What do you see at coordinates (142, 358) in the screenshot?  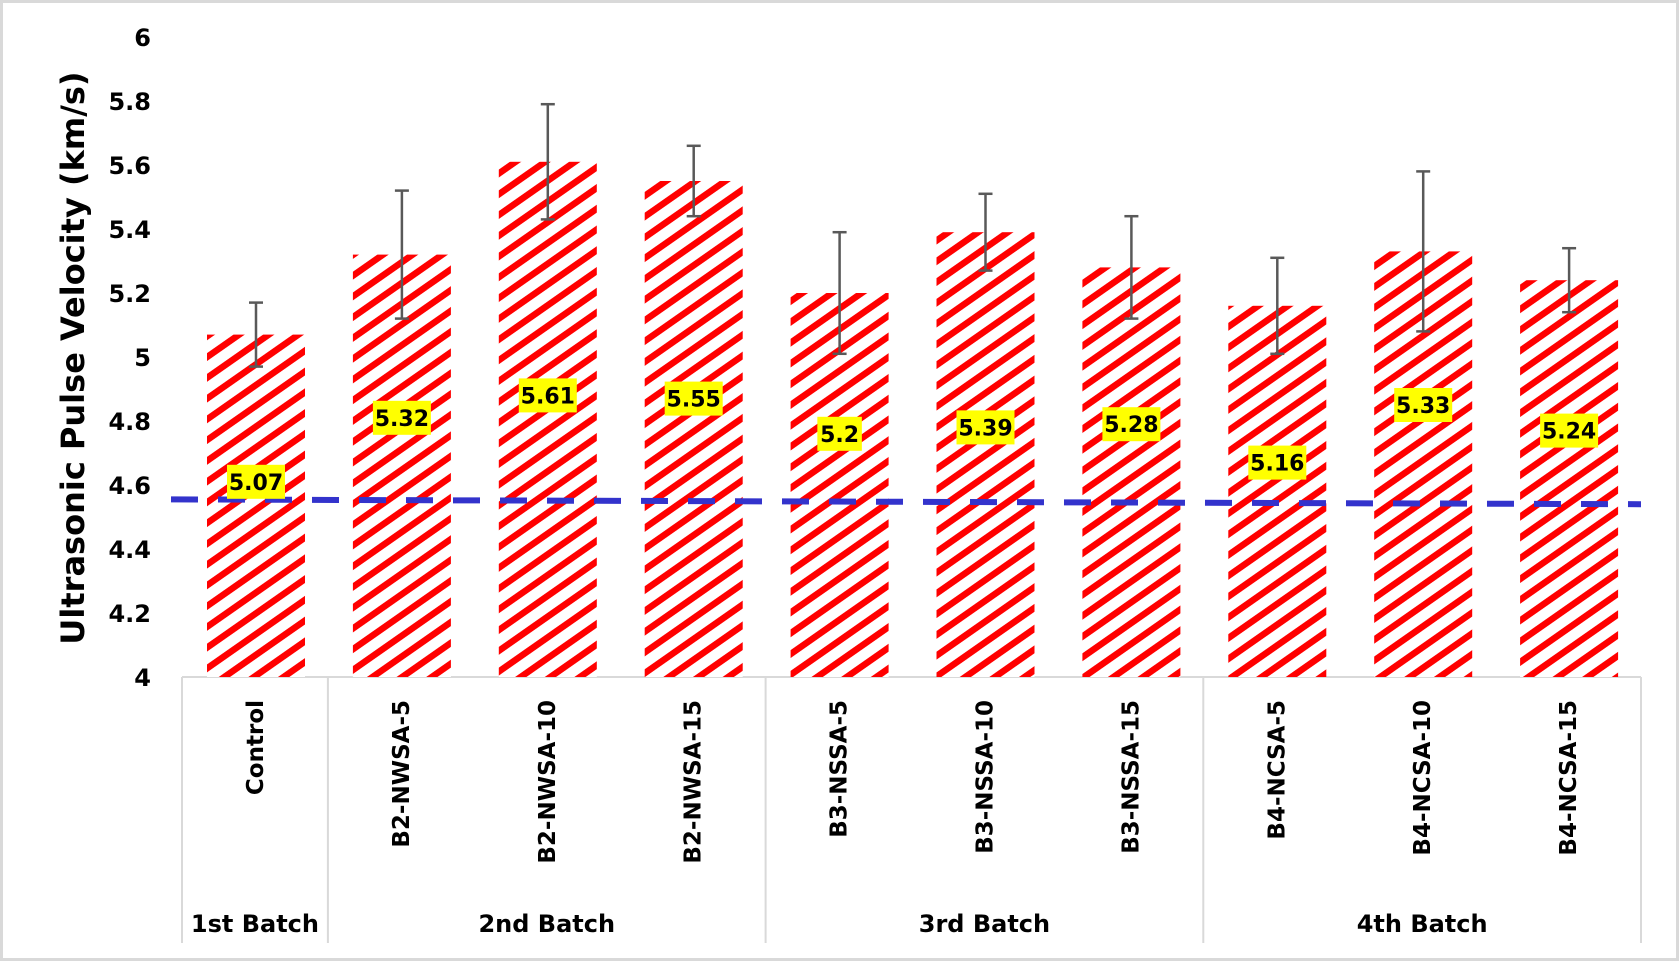 I see `y-tick-label: 5` at bounding box center [142, 358].